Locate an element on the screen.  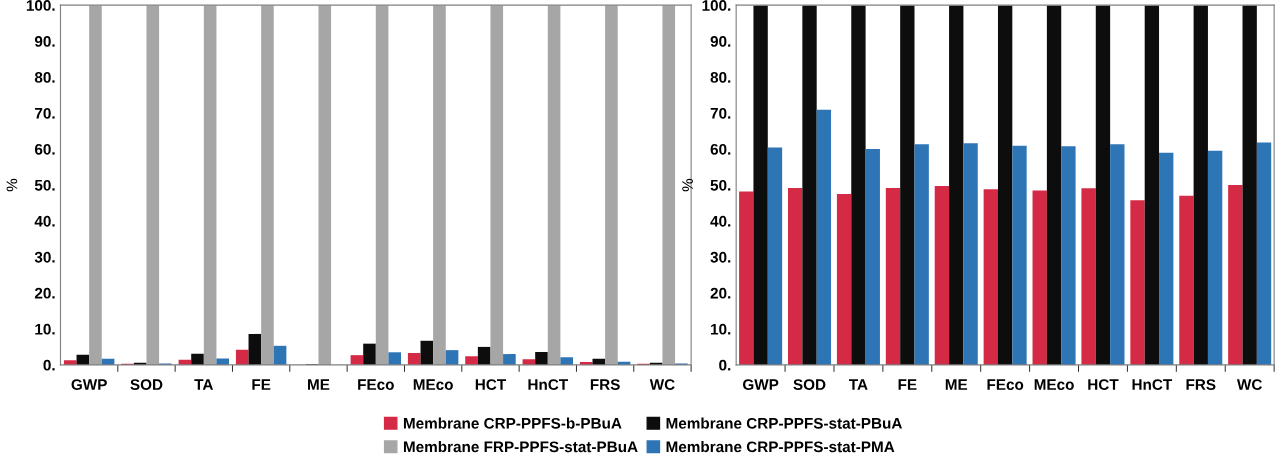
legend-label: Membrane CRP-PPFS-stat-PBuA is located at coordinates (784, 423).